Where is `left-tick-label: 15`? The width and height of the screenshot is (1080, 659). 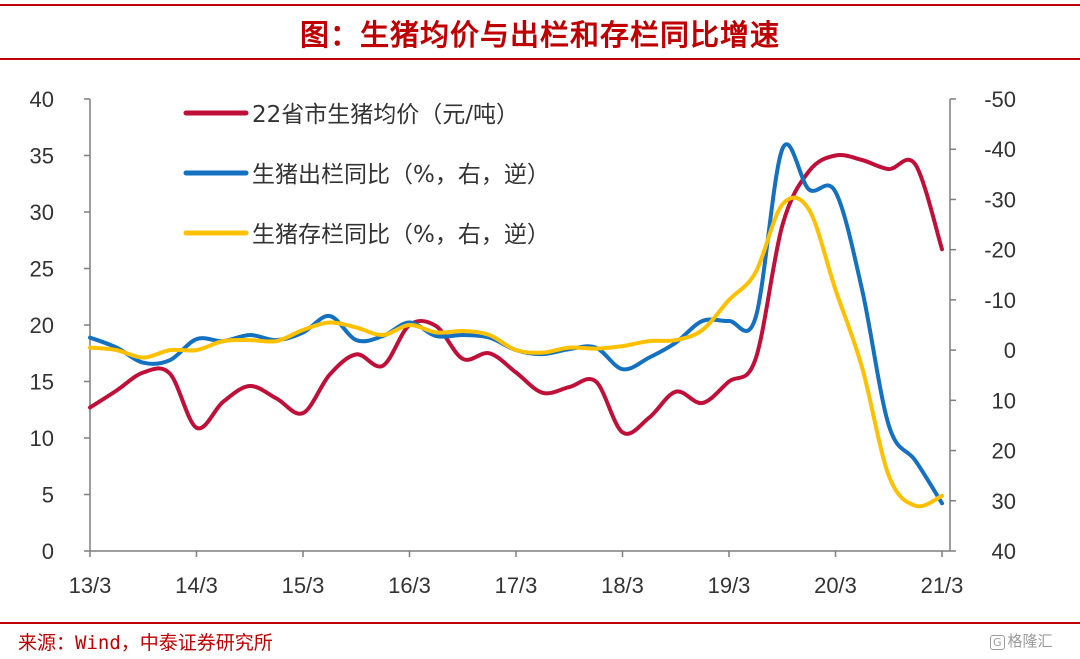
left-tick-label: 15 is located at coordinates (42, 382).